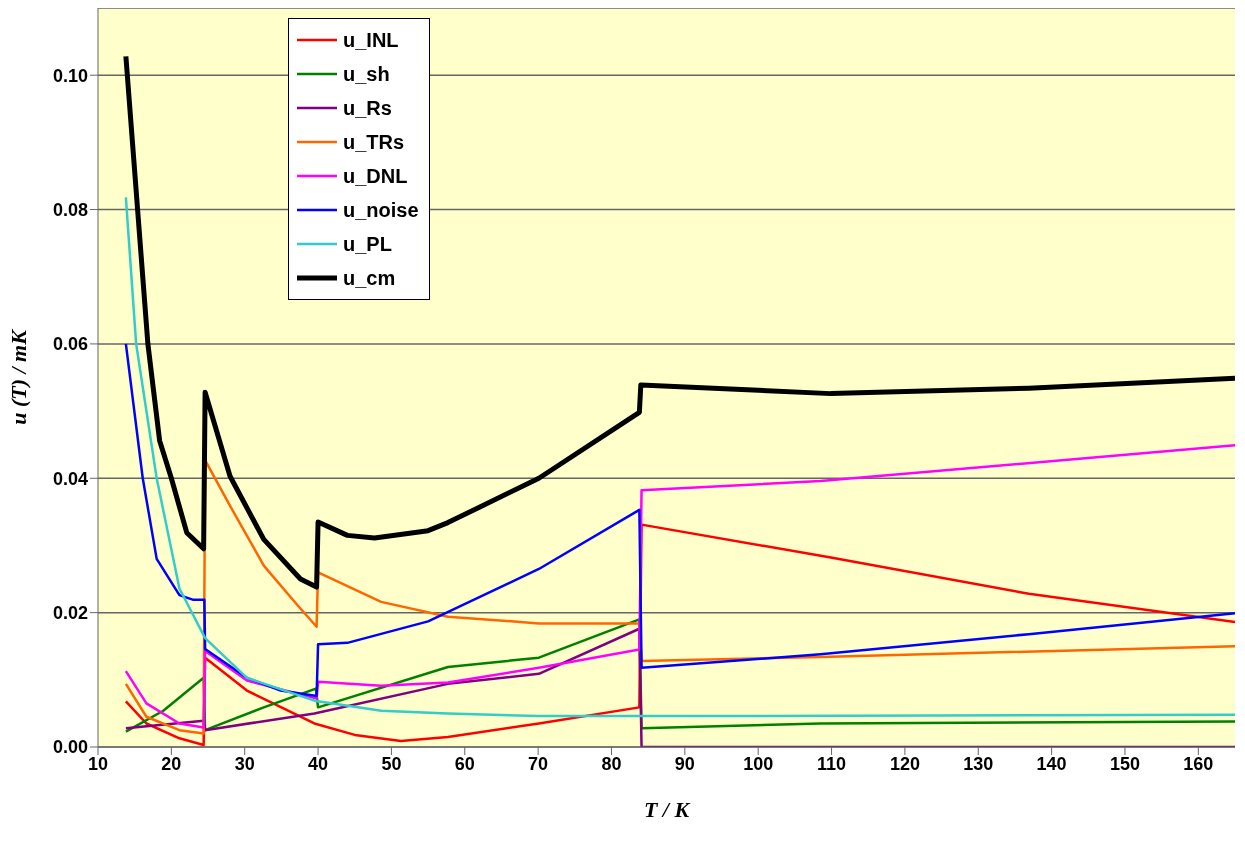  What do you see at coordinates (904, 763) in the screenshot?
I see `x-tick-label: 120` at bounding box center [904, 763].